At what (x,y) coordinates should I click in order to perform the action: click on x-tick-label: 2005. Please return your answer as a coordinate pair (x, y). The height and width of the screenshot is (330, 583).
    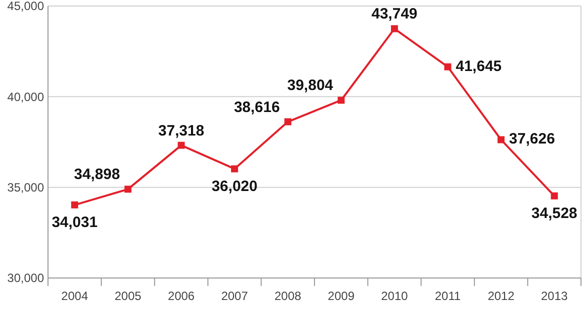
    Looking at the image, I should click on (128, 296).